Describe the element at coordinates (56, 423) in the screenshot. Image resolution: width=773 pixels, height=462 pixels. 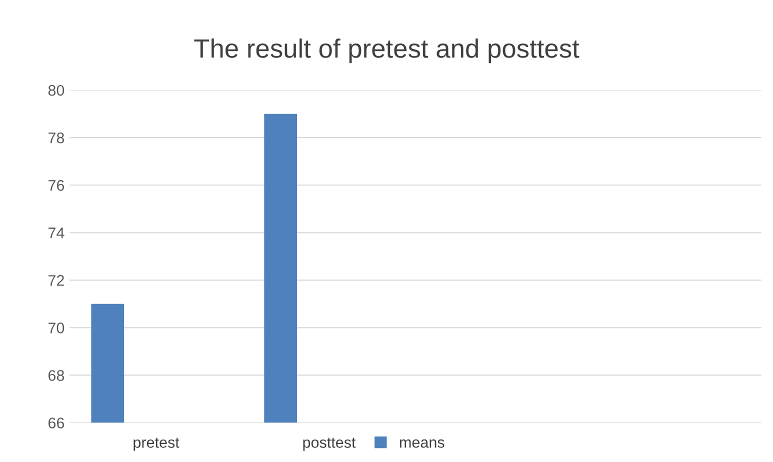
I see `y-tick-label: 66` at that location.